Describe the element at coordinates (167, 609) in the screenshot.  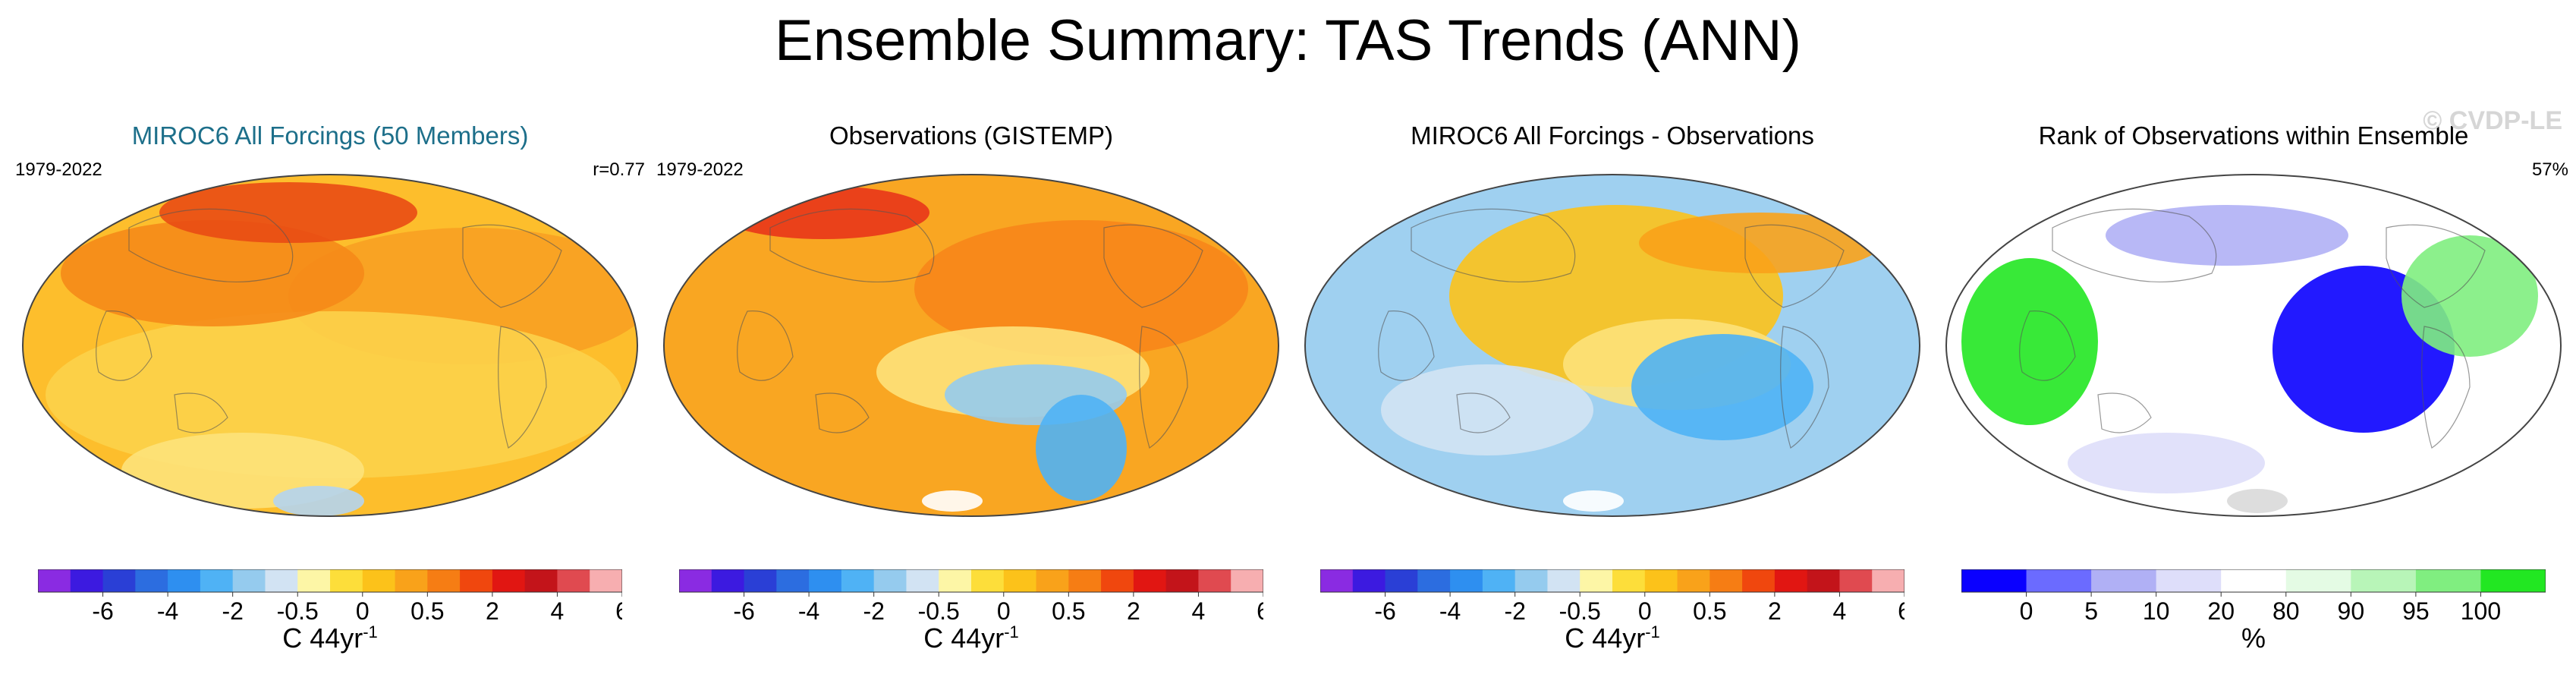
I see `colorbar-tick-label: -4` at that location.